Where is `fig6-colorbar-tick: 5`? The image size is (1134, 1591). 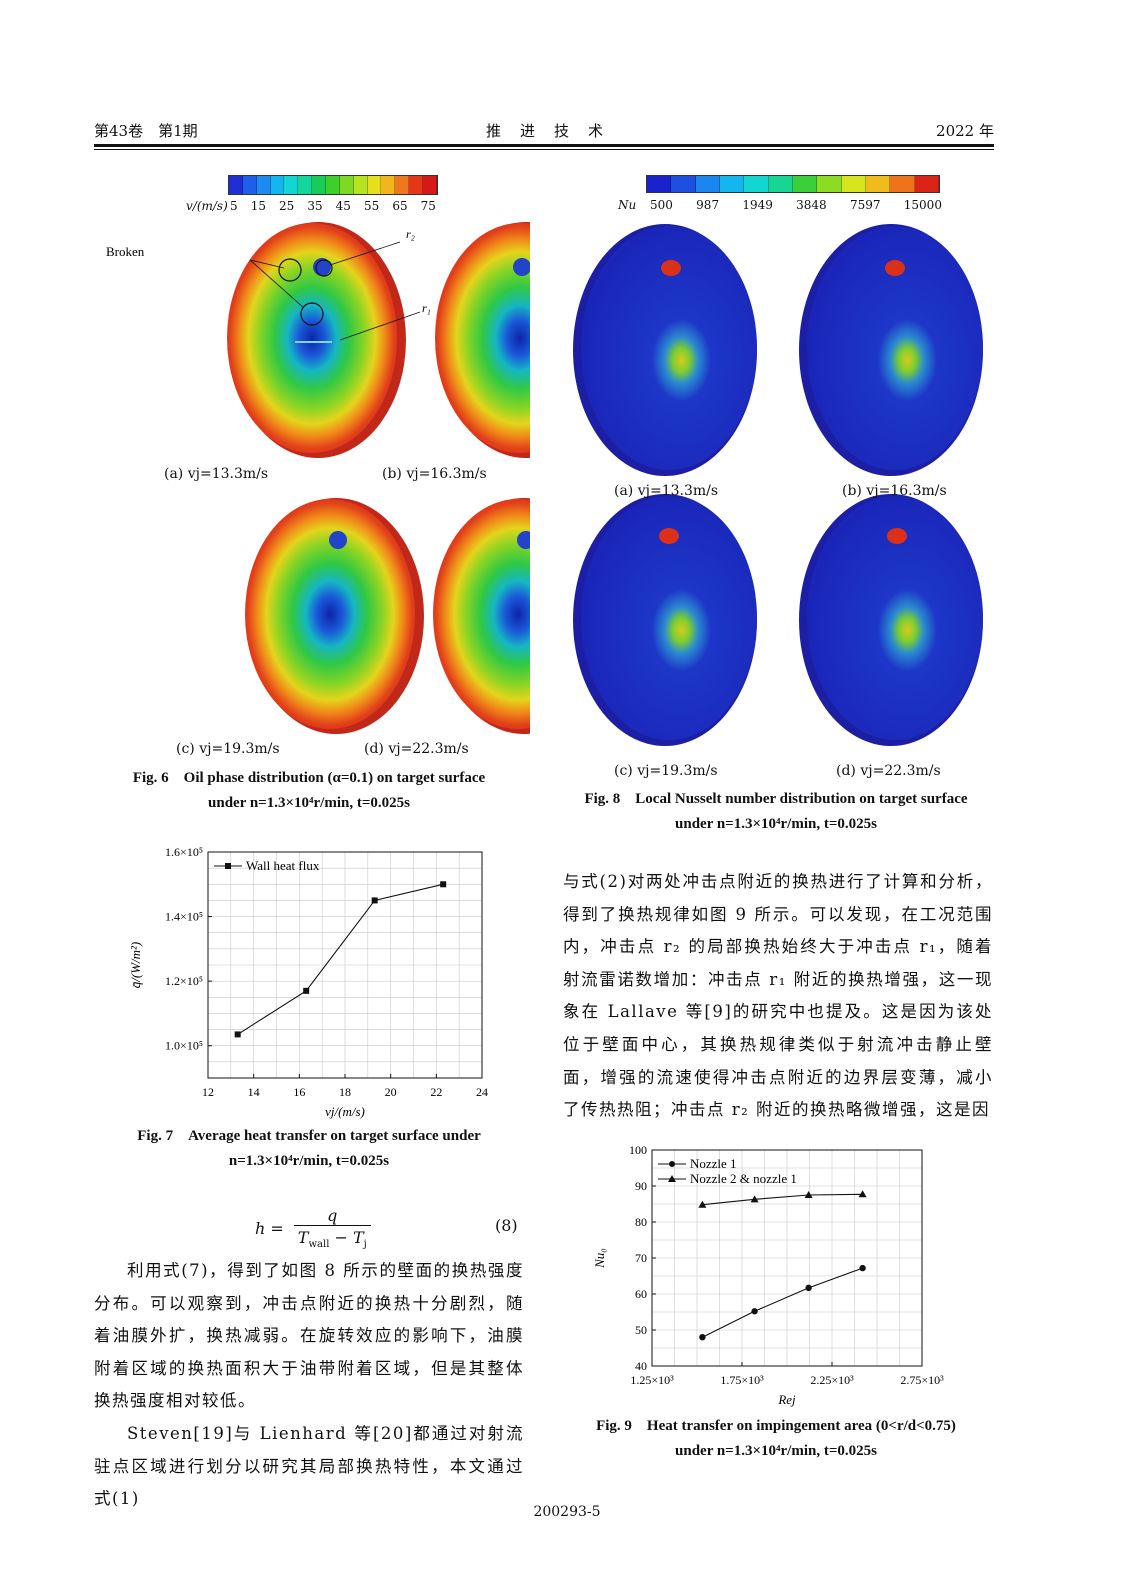 fig6-colorbar-tick: 5 is located at coordinates (234, 206).